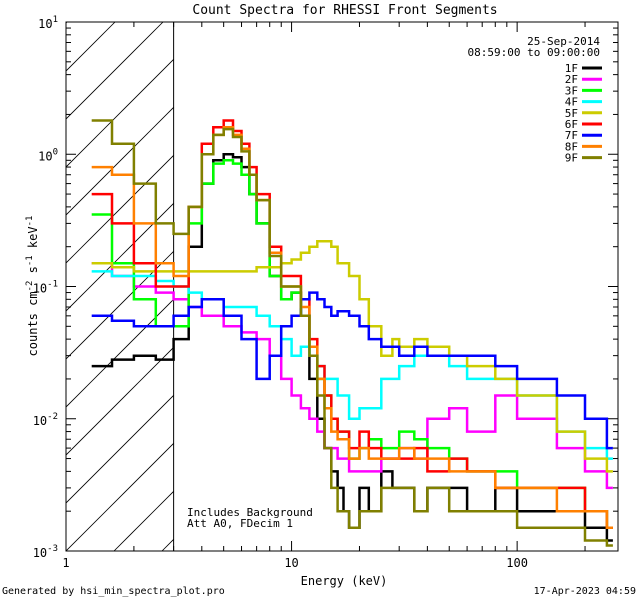  What do you see at coordinates (571, 146) in the screenshot?
I see `legend-label-8f: 8F` at bounding box center [571, 146].